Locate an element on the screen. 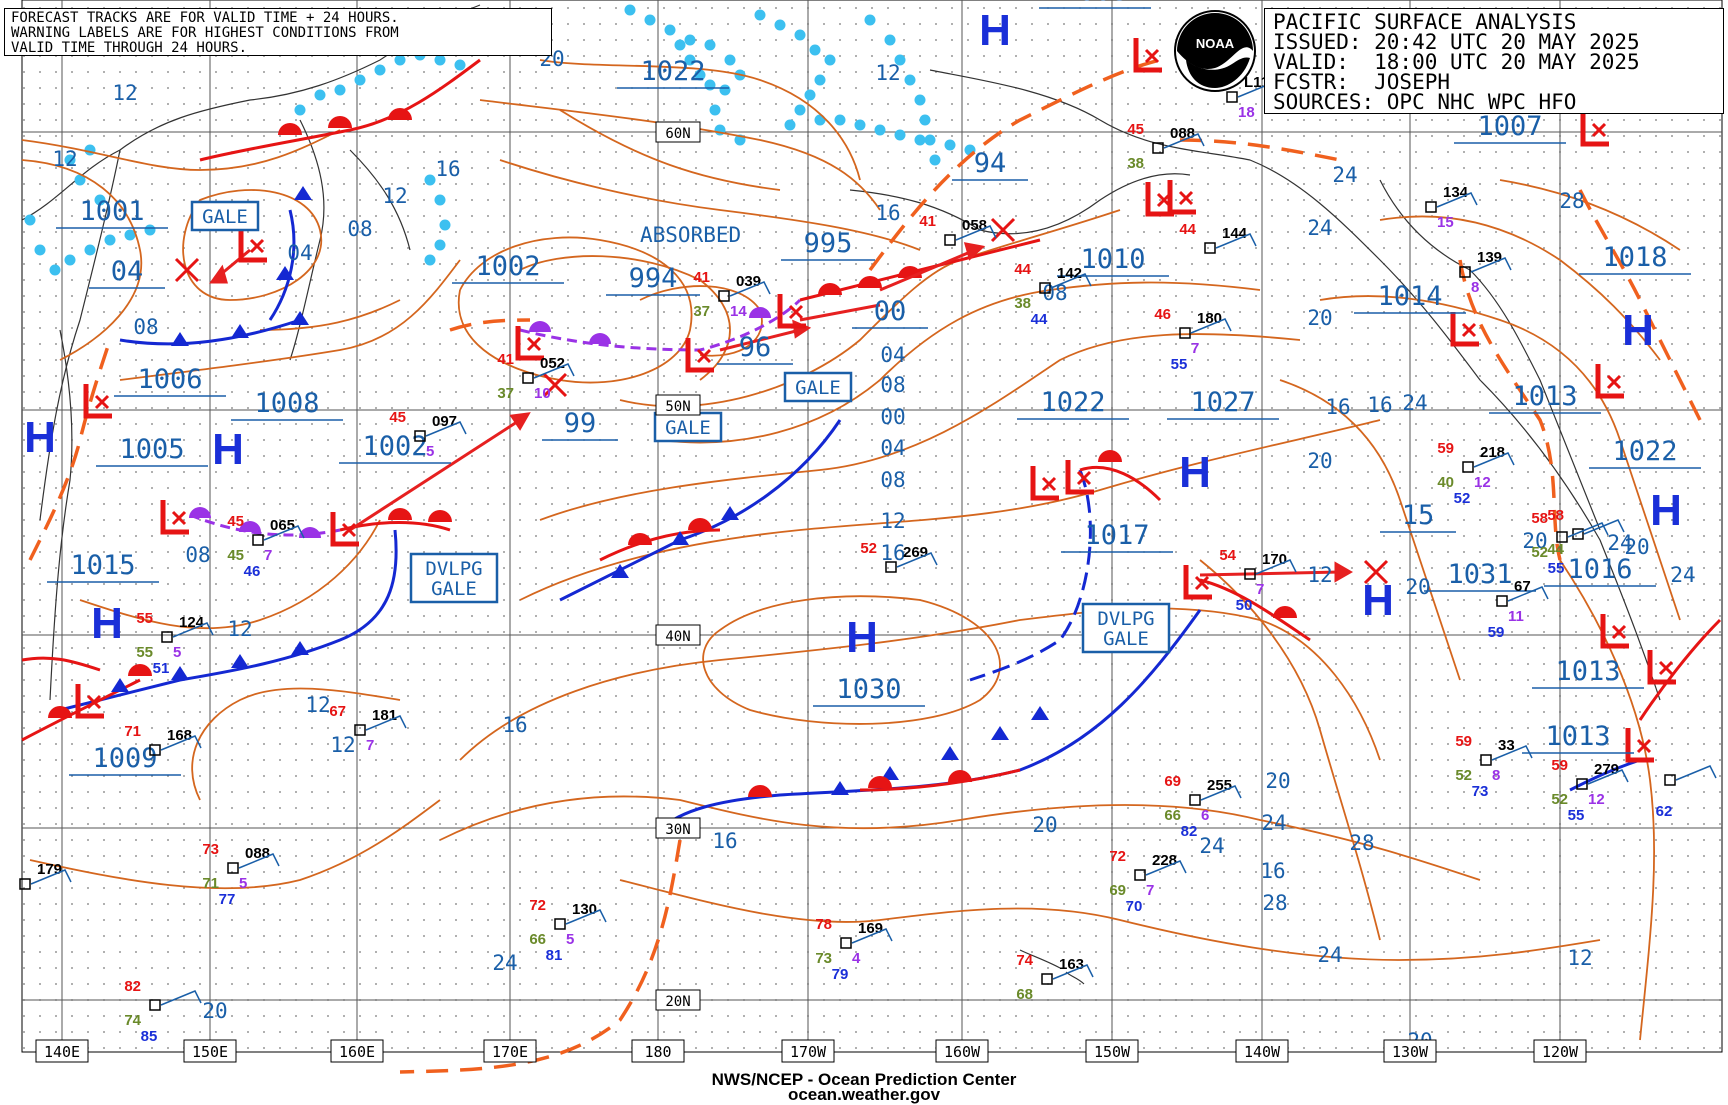  ship-pressure: 065 is located at coordinates (282, 525).